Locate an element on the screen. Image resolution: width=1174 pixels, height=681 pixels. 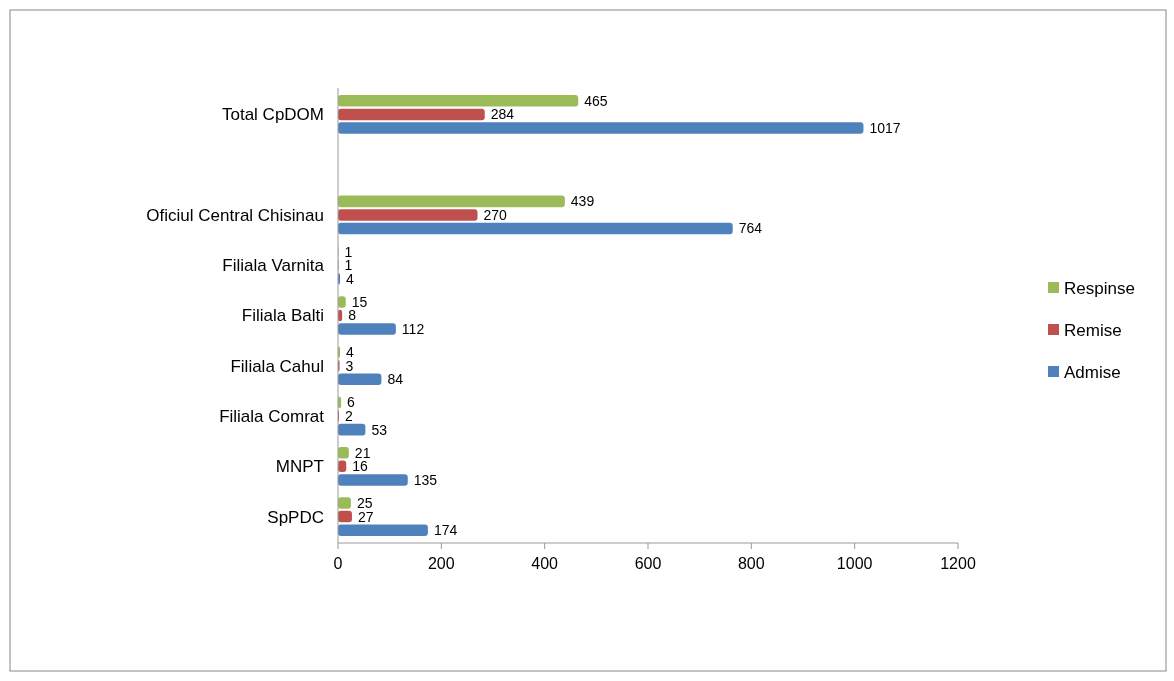
y-tick-label: SpPDC is located at coordinates (295, 517).